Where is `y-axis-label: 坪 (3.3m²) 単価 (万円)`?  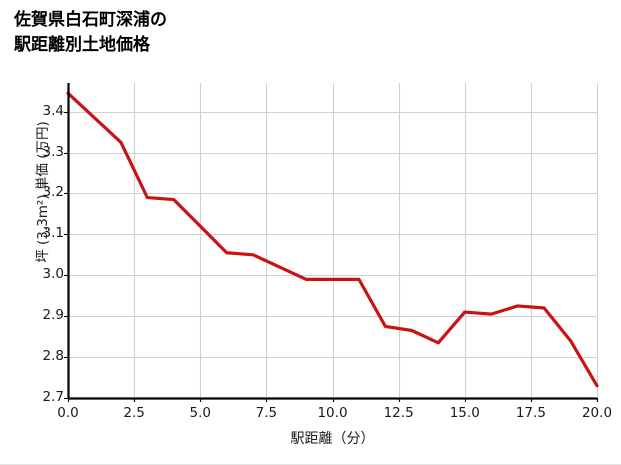
y-axis-label: 坪 (3.3m²) 単価 (万円) is located at coordinates (43, 192).